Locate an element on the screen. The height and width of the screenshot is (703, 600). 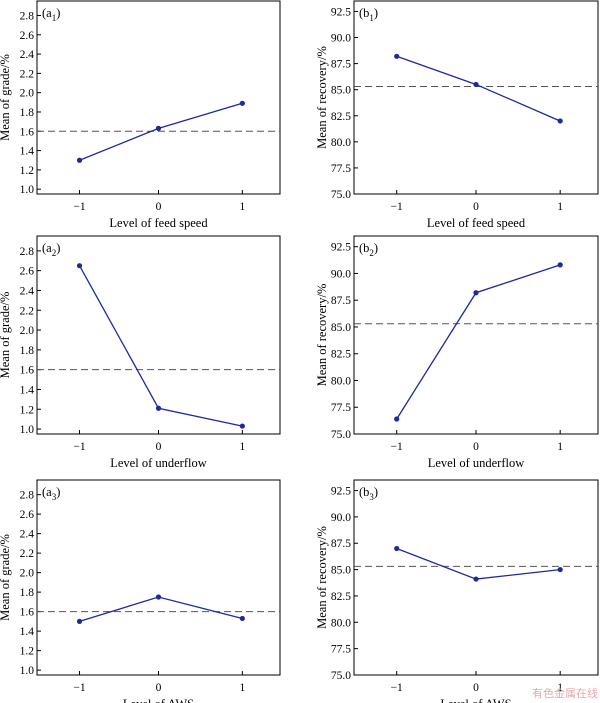
y-tick-label: 2.2 is located at coordinates (27, 74).